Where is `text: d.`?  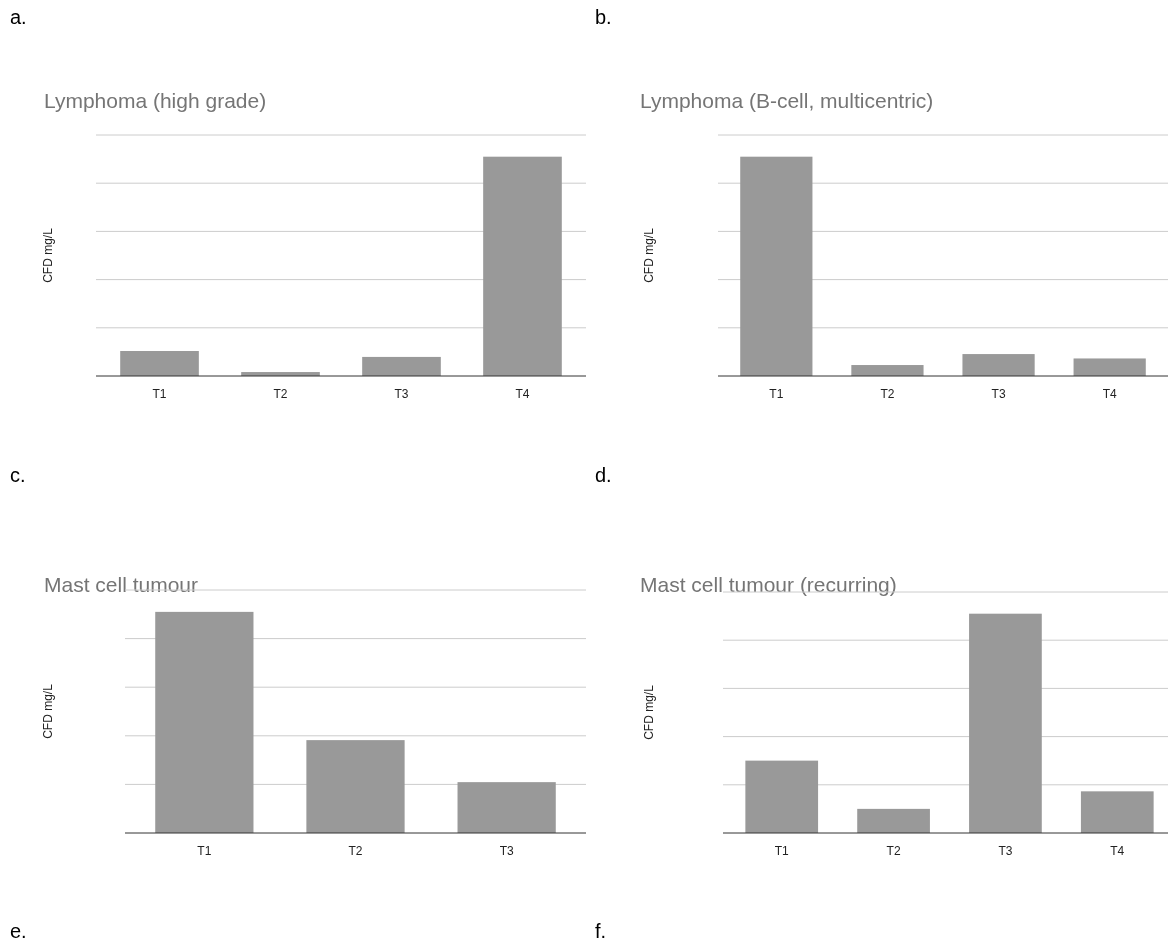
text: d. is located at coordinates (603, 475).